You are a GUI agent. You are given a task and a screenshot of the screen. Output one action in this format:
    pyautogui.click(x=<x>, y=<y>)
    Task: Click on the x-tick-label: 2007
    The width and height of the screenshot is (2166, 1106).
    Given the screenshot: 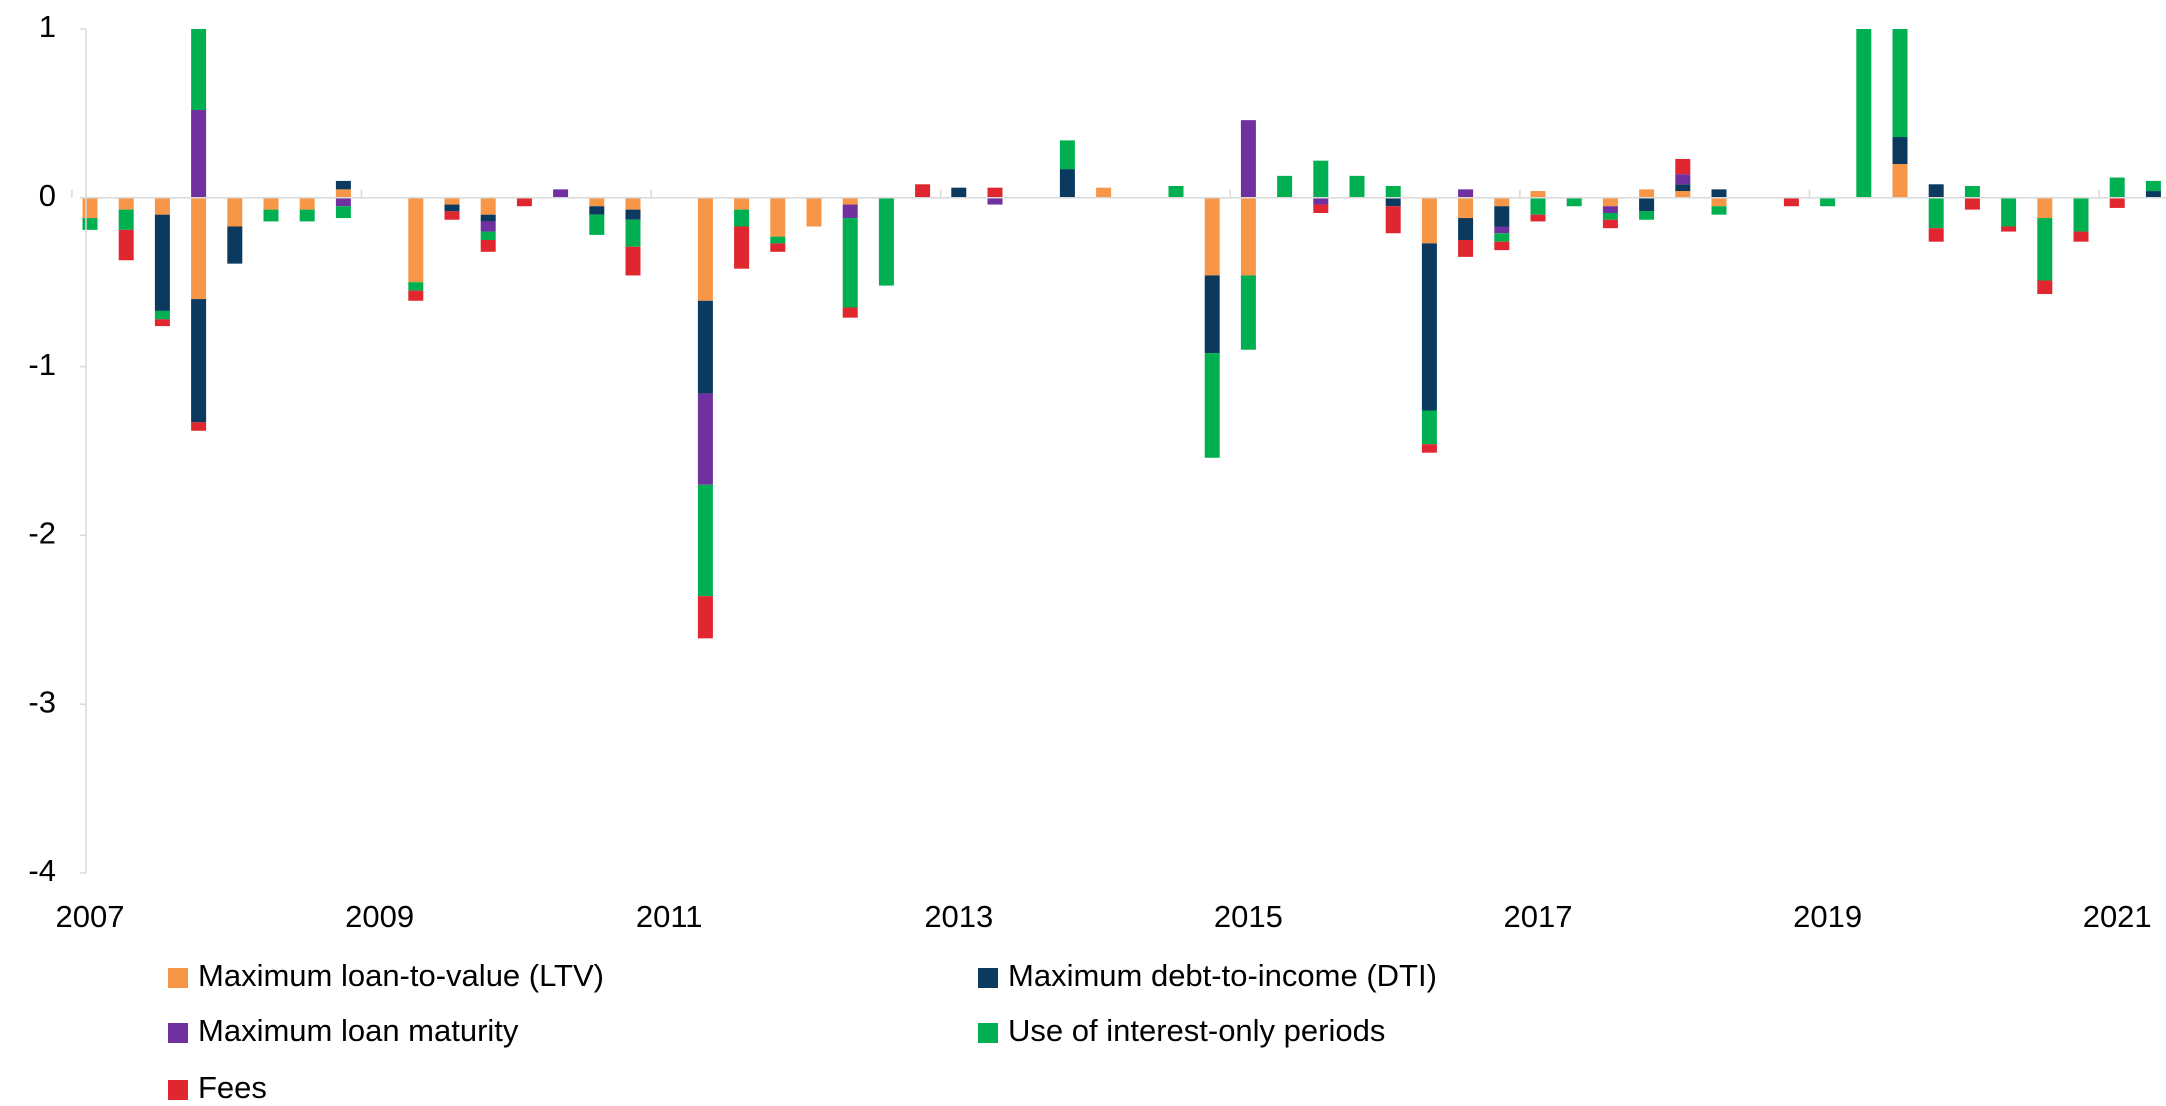 What is the action you would take?
    pyautogui.click(x=90, y=916)
    